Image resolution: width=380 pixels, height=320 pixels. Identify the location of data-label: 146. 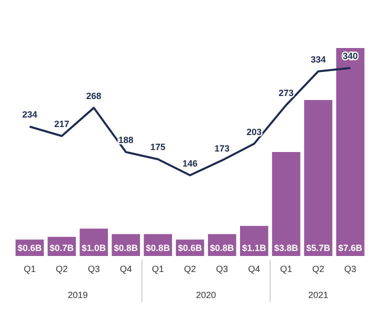
(190, 163).